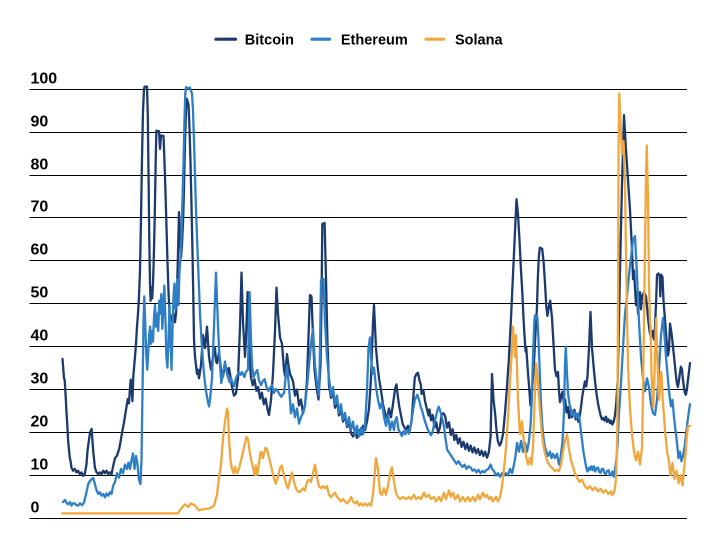 The image size is (718, 558). Describe the element at coordinates (35, 508) in the screenshot. I see `svg-text: 0` at that location.